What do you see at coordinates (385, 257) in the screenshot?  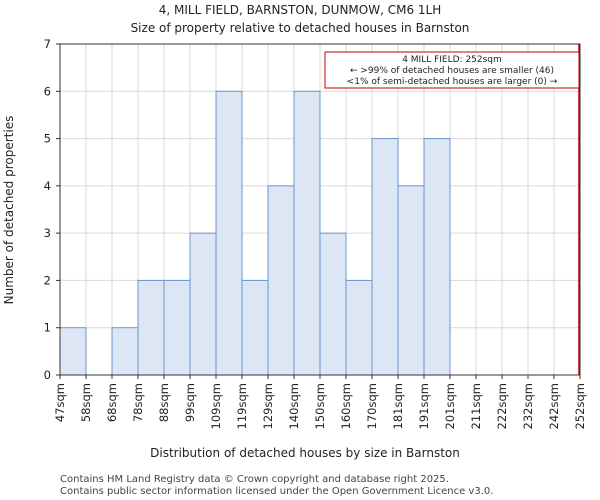 I see `bar-170sqm` at bounding box center [385, 257].